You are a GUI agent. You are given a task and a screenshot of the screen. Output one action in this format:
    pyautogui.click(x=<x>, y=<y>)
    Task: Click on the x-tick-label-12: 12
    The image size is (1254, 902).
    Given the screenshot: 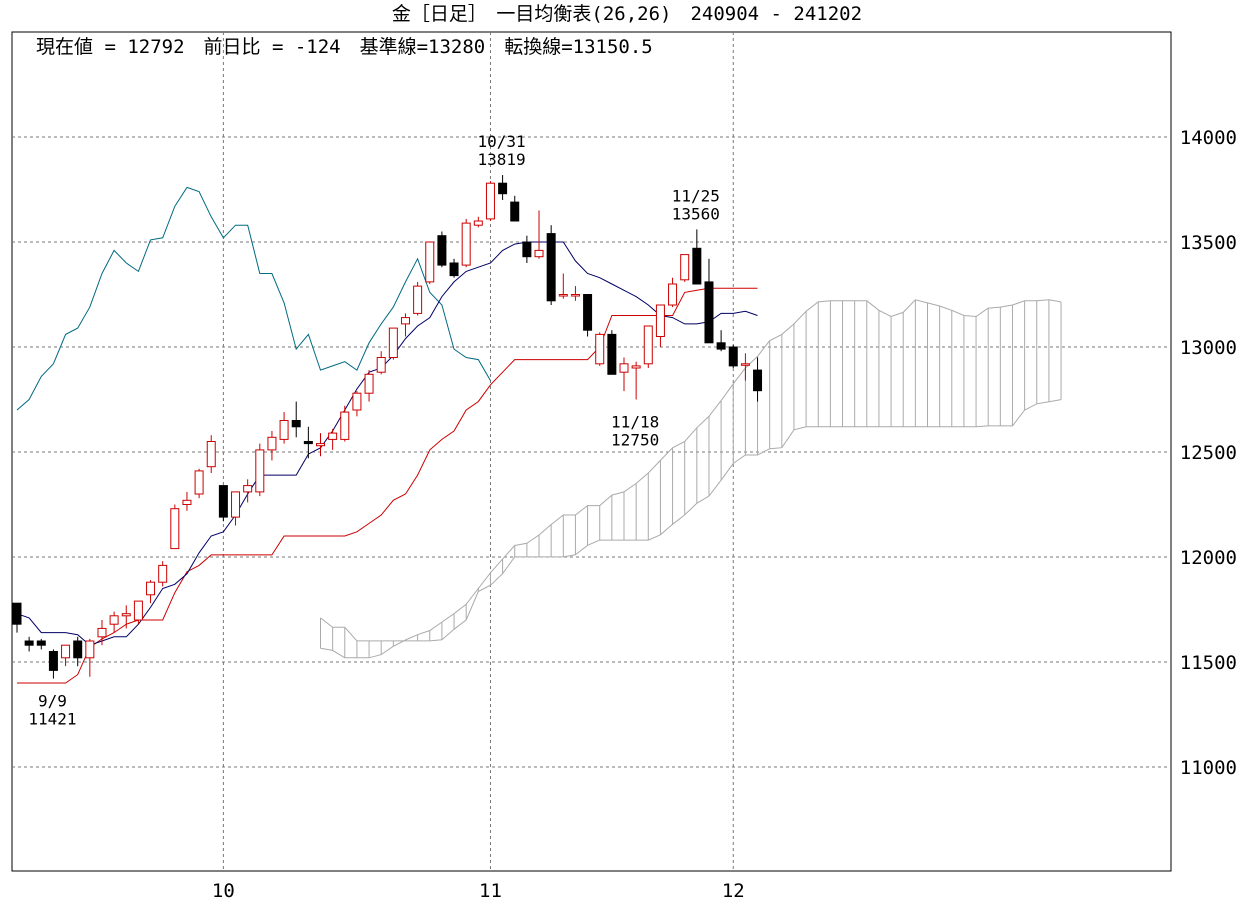 What is the action you would take?
    pyautogui.click(x=733, y=891)
    